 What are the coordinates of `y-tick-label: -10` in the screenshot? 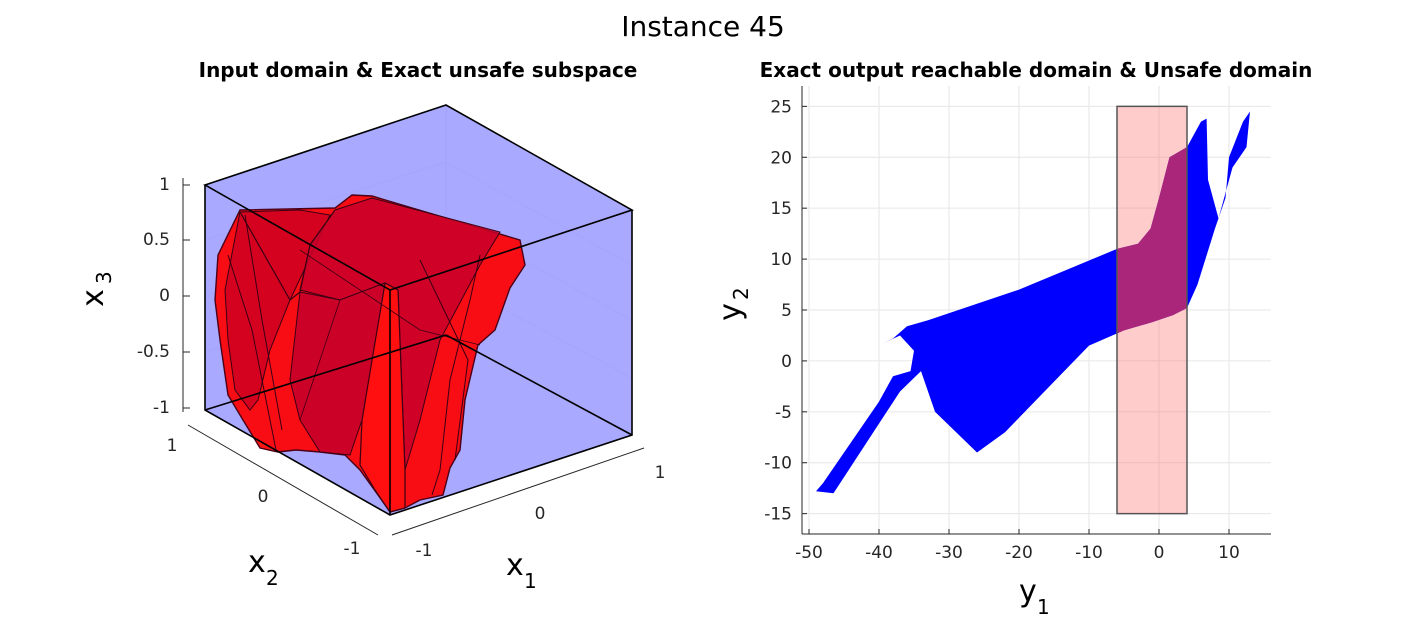 It's located at (778, 464).